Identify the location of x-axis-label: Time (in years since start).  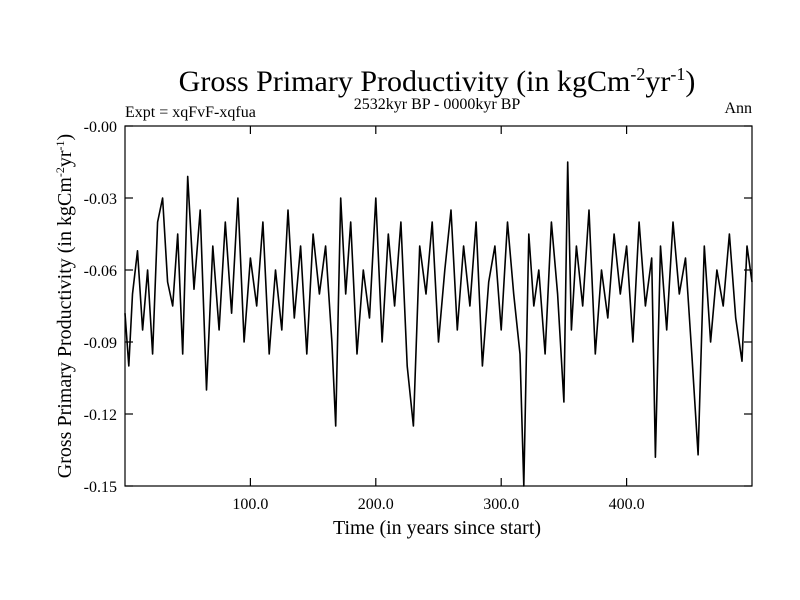
(437, 528).